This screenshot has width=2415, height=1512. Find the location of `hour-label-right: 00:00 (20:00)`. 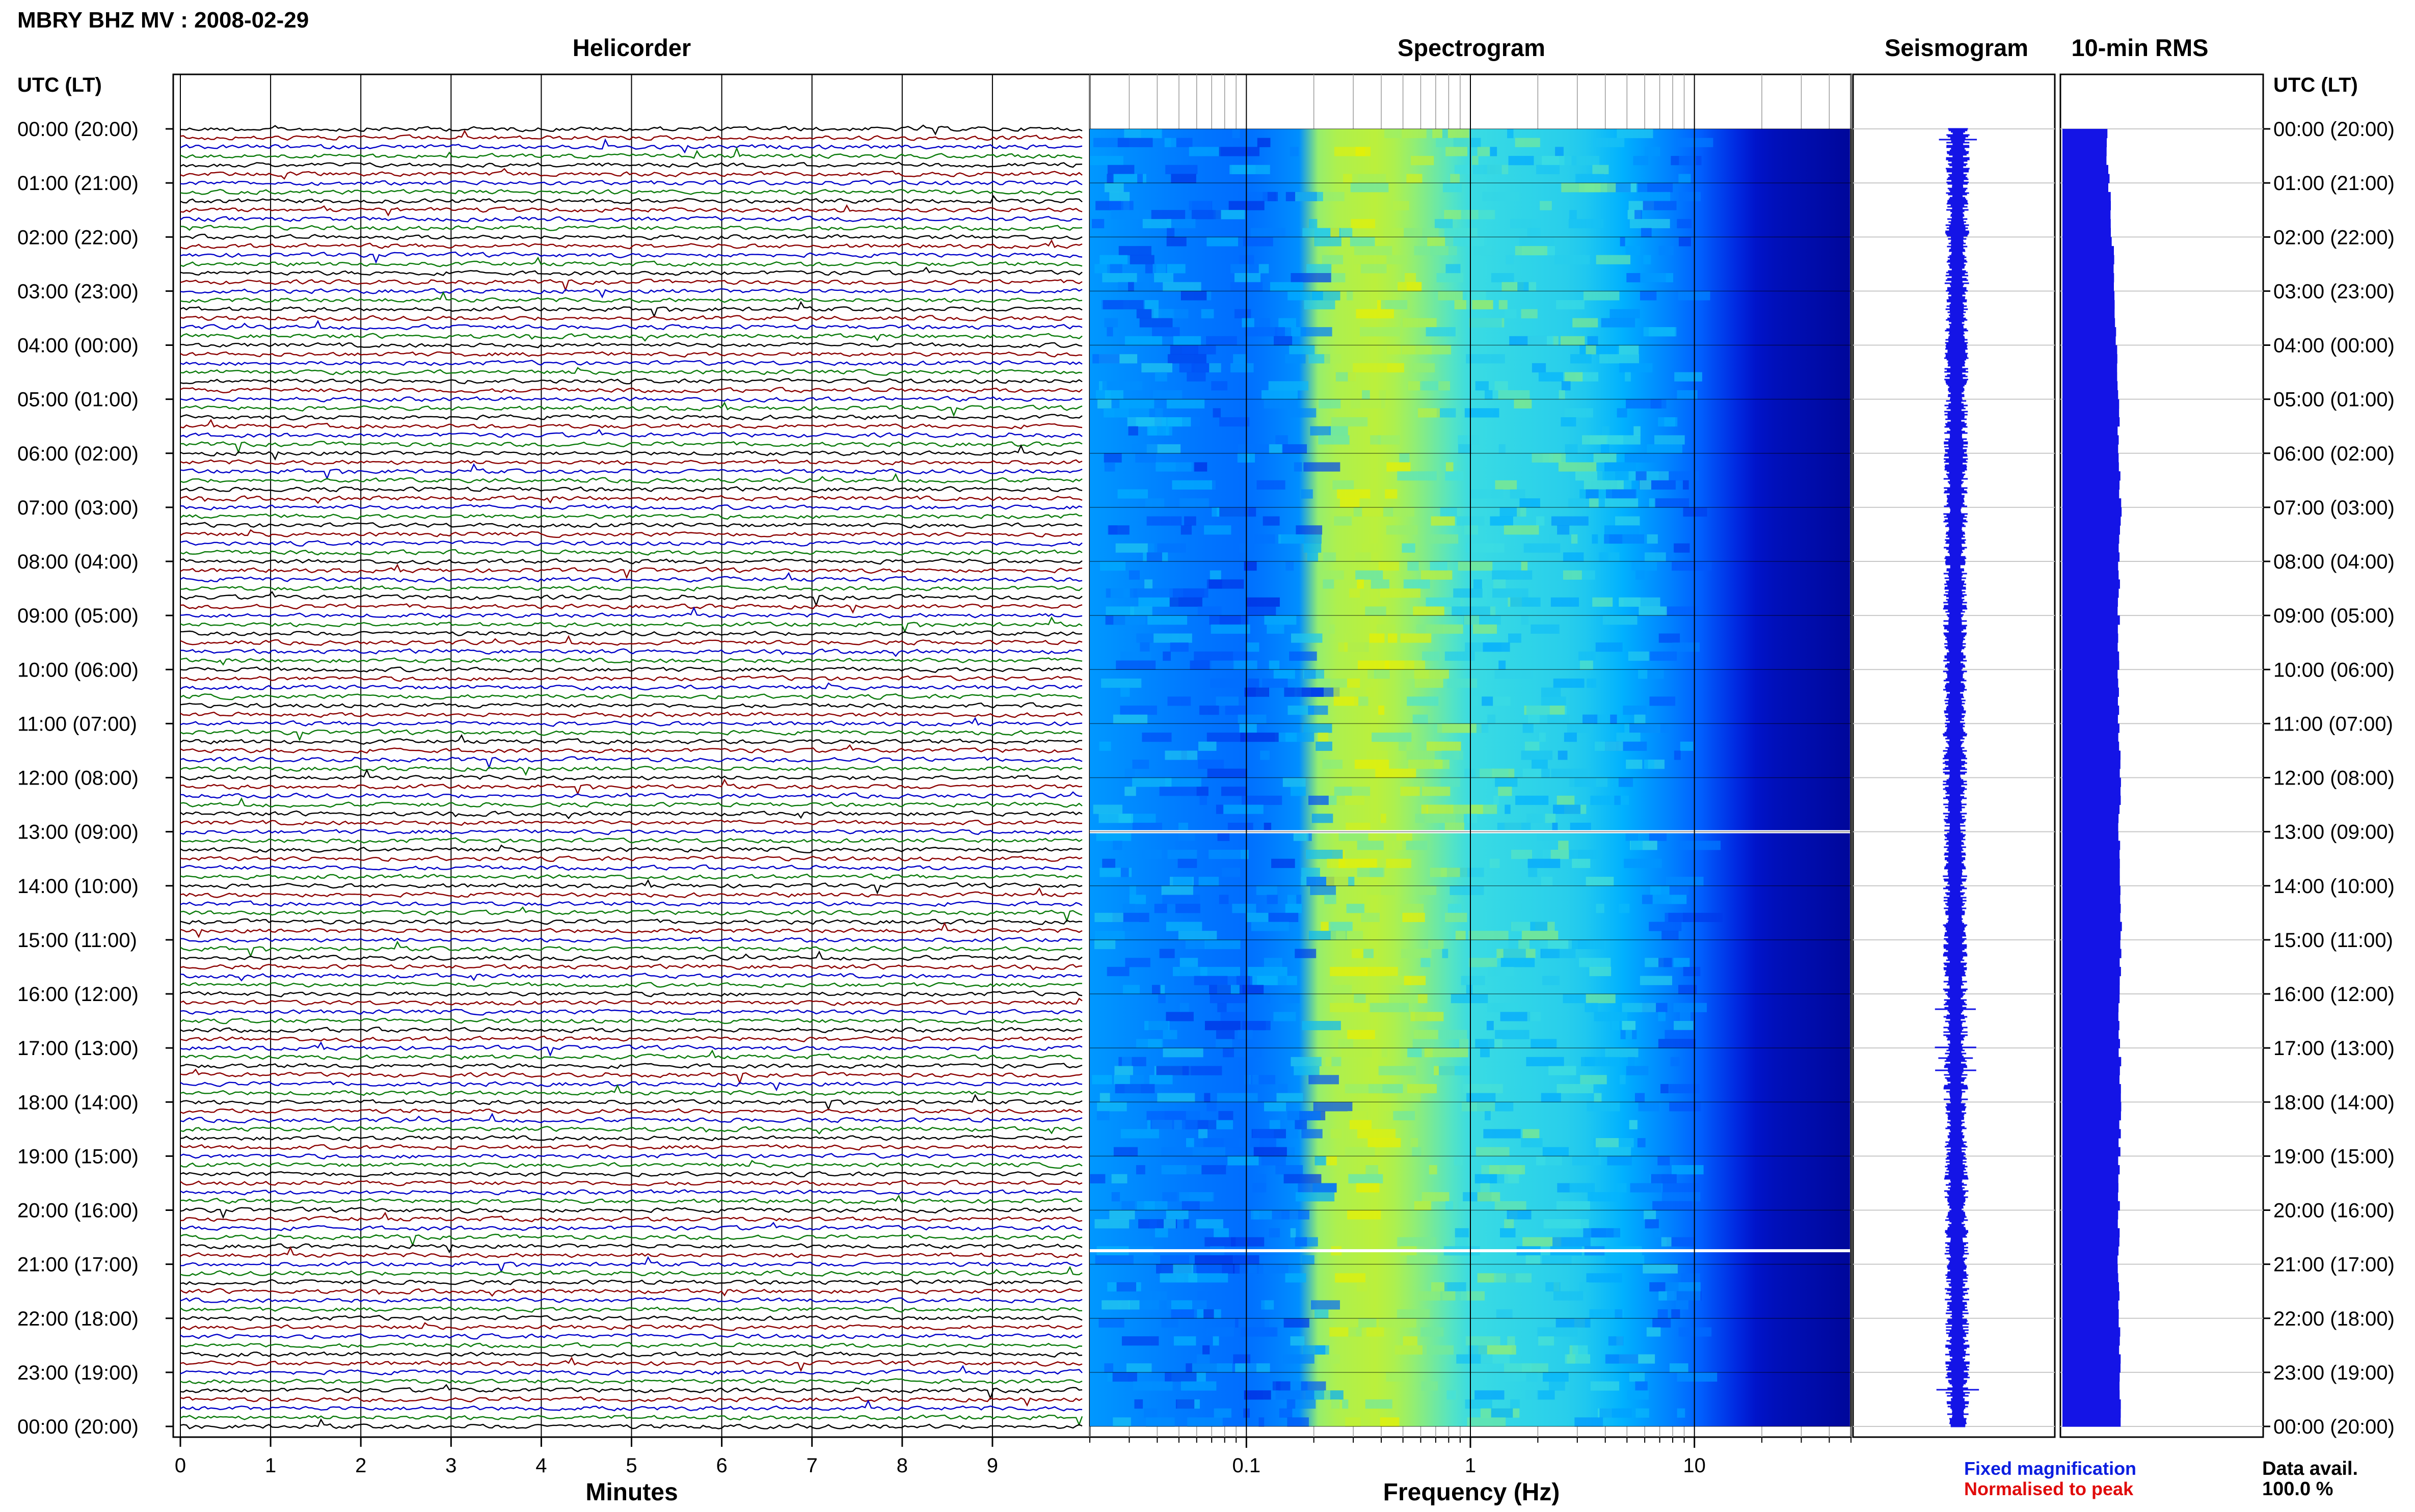

hour-label-right: 00:00 (20:00) is located at coordinates (2334, 129).